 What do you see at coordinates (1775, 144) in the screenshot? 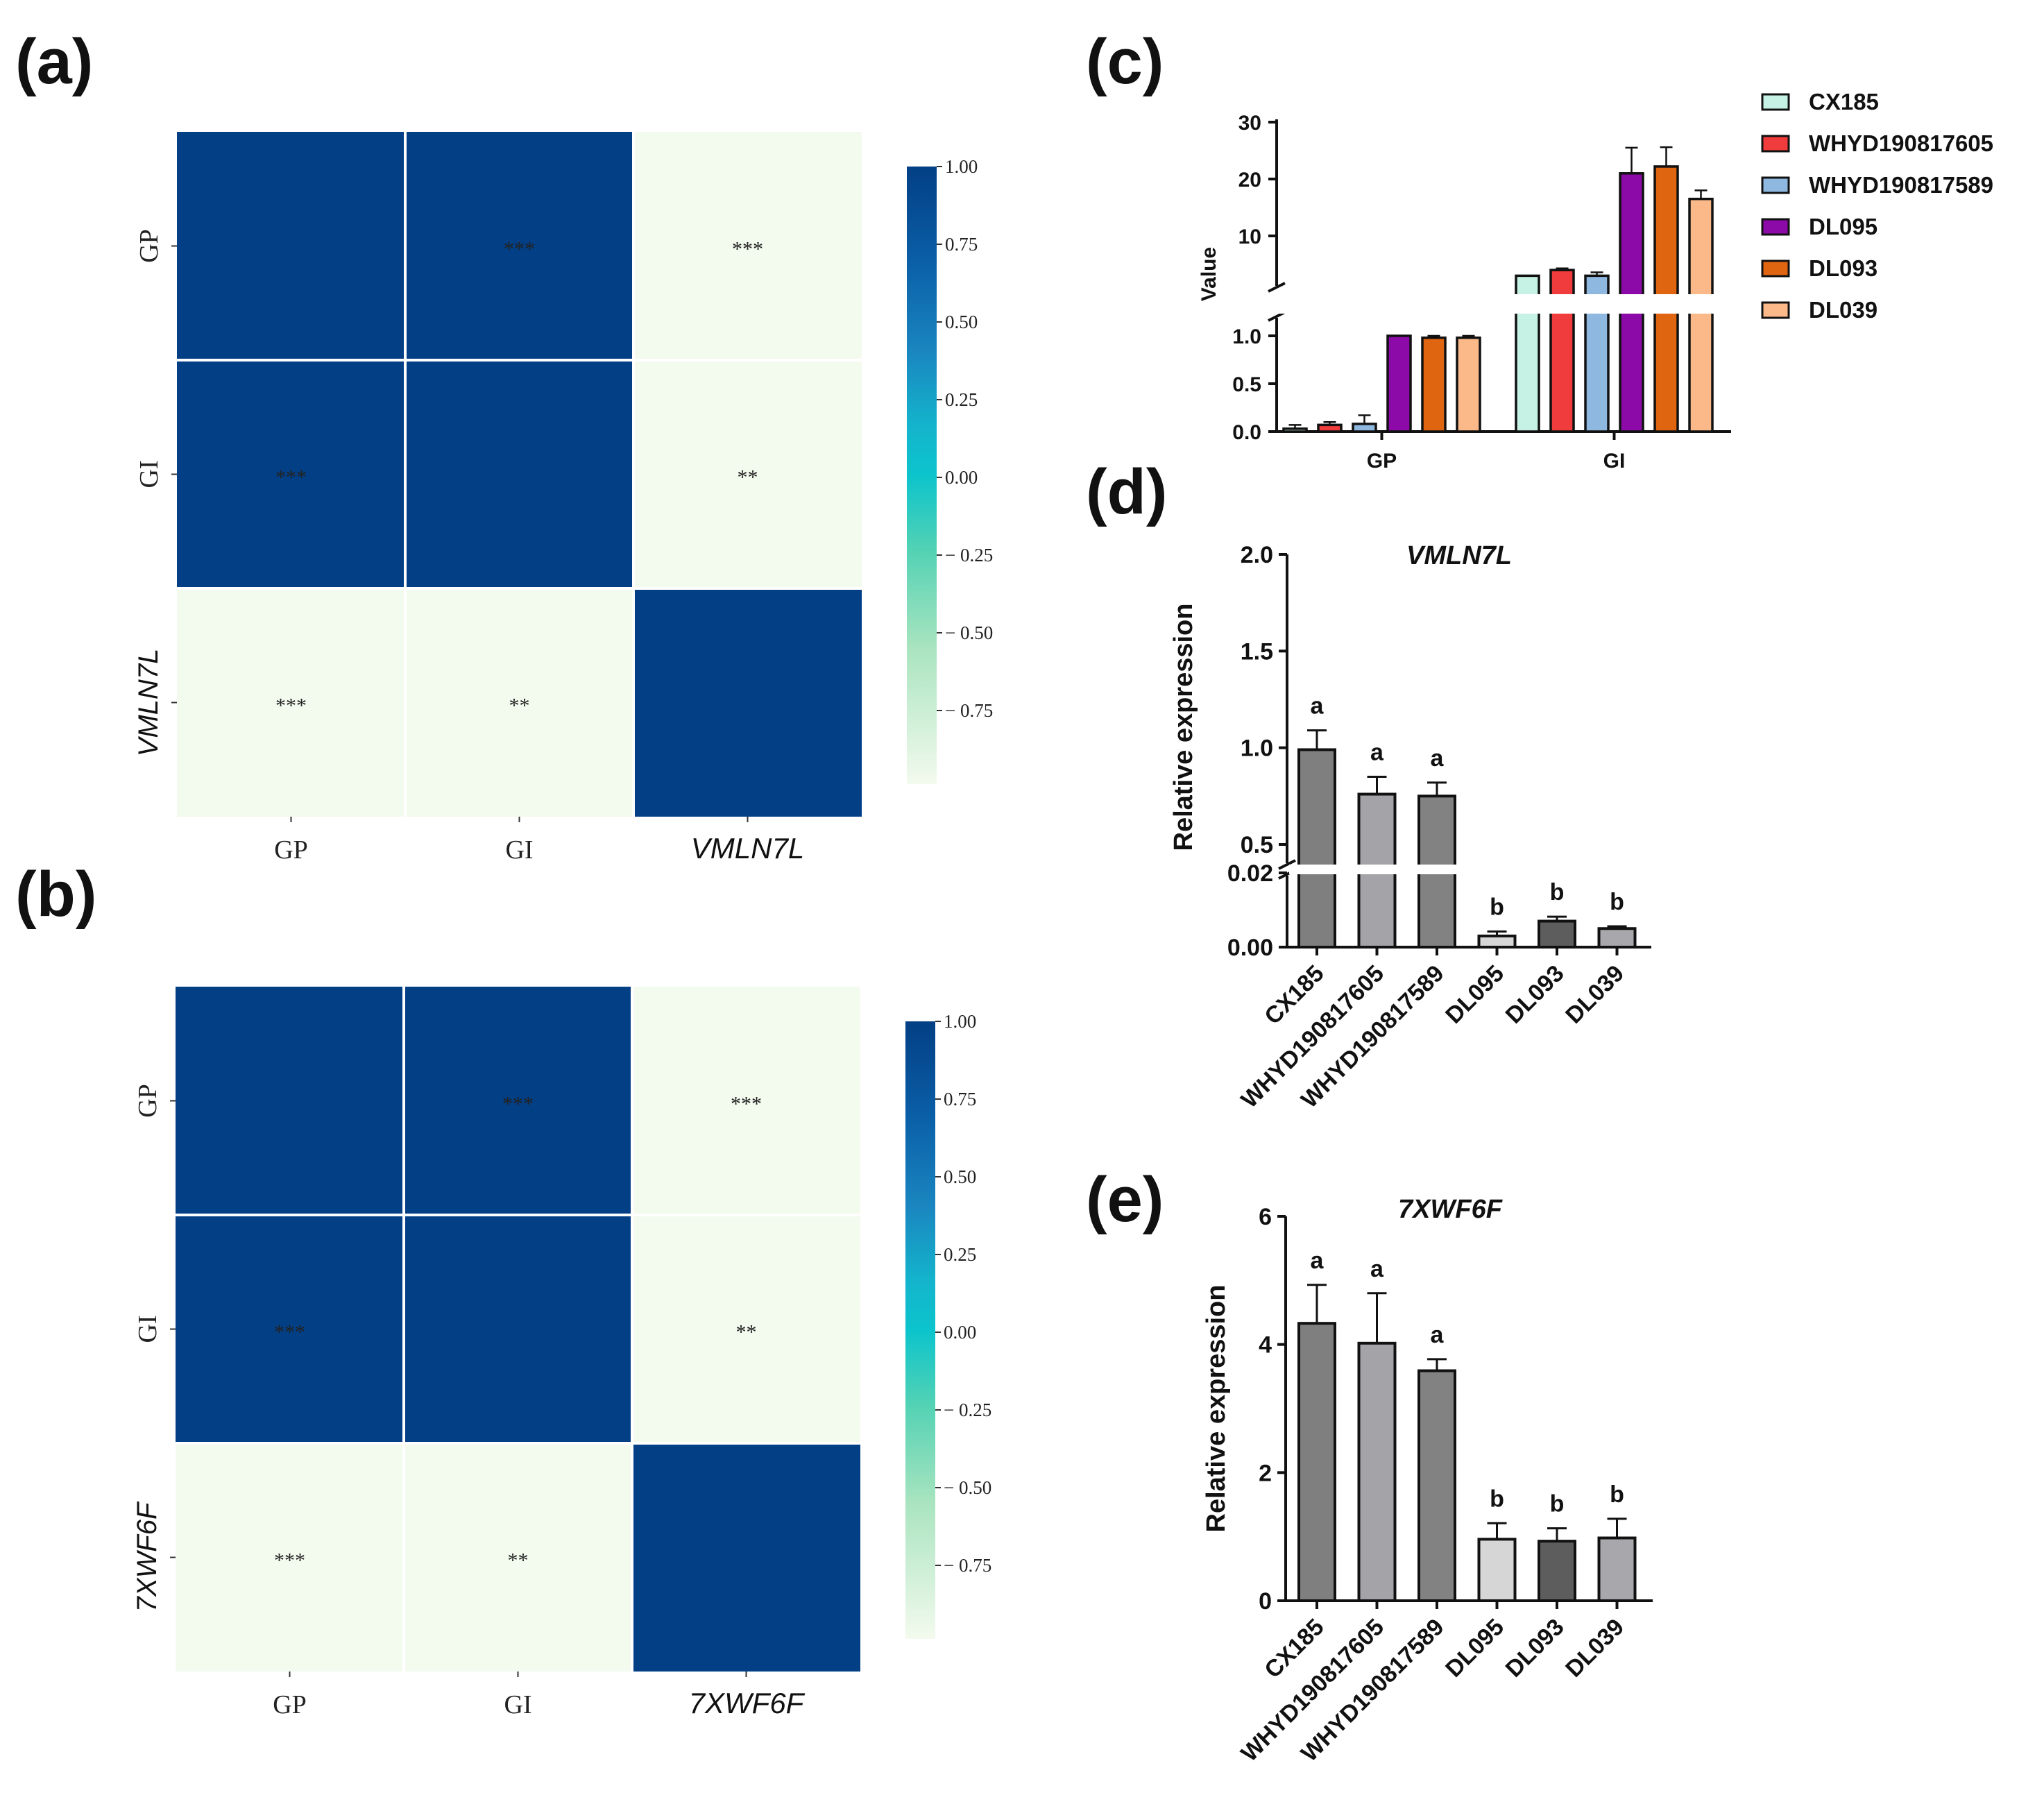
I see `legend-swatch-whyd190817605` at bounding box center [1775, 144].